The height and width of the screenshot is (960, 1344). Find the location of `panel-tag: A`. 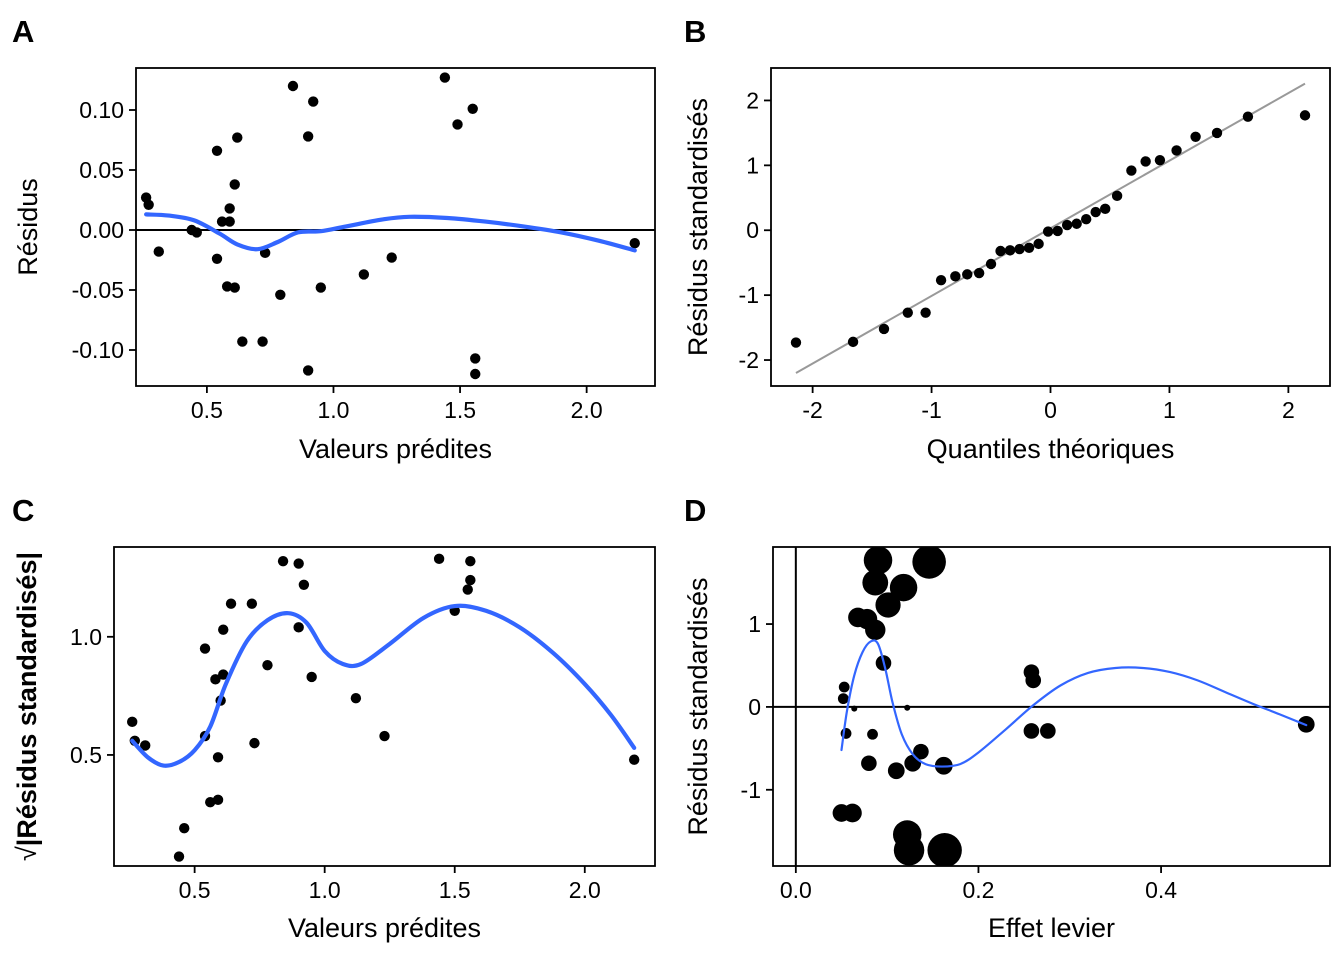

panel-tag: A is located at coordinates (23, 31).